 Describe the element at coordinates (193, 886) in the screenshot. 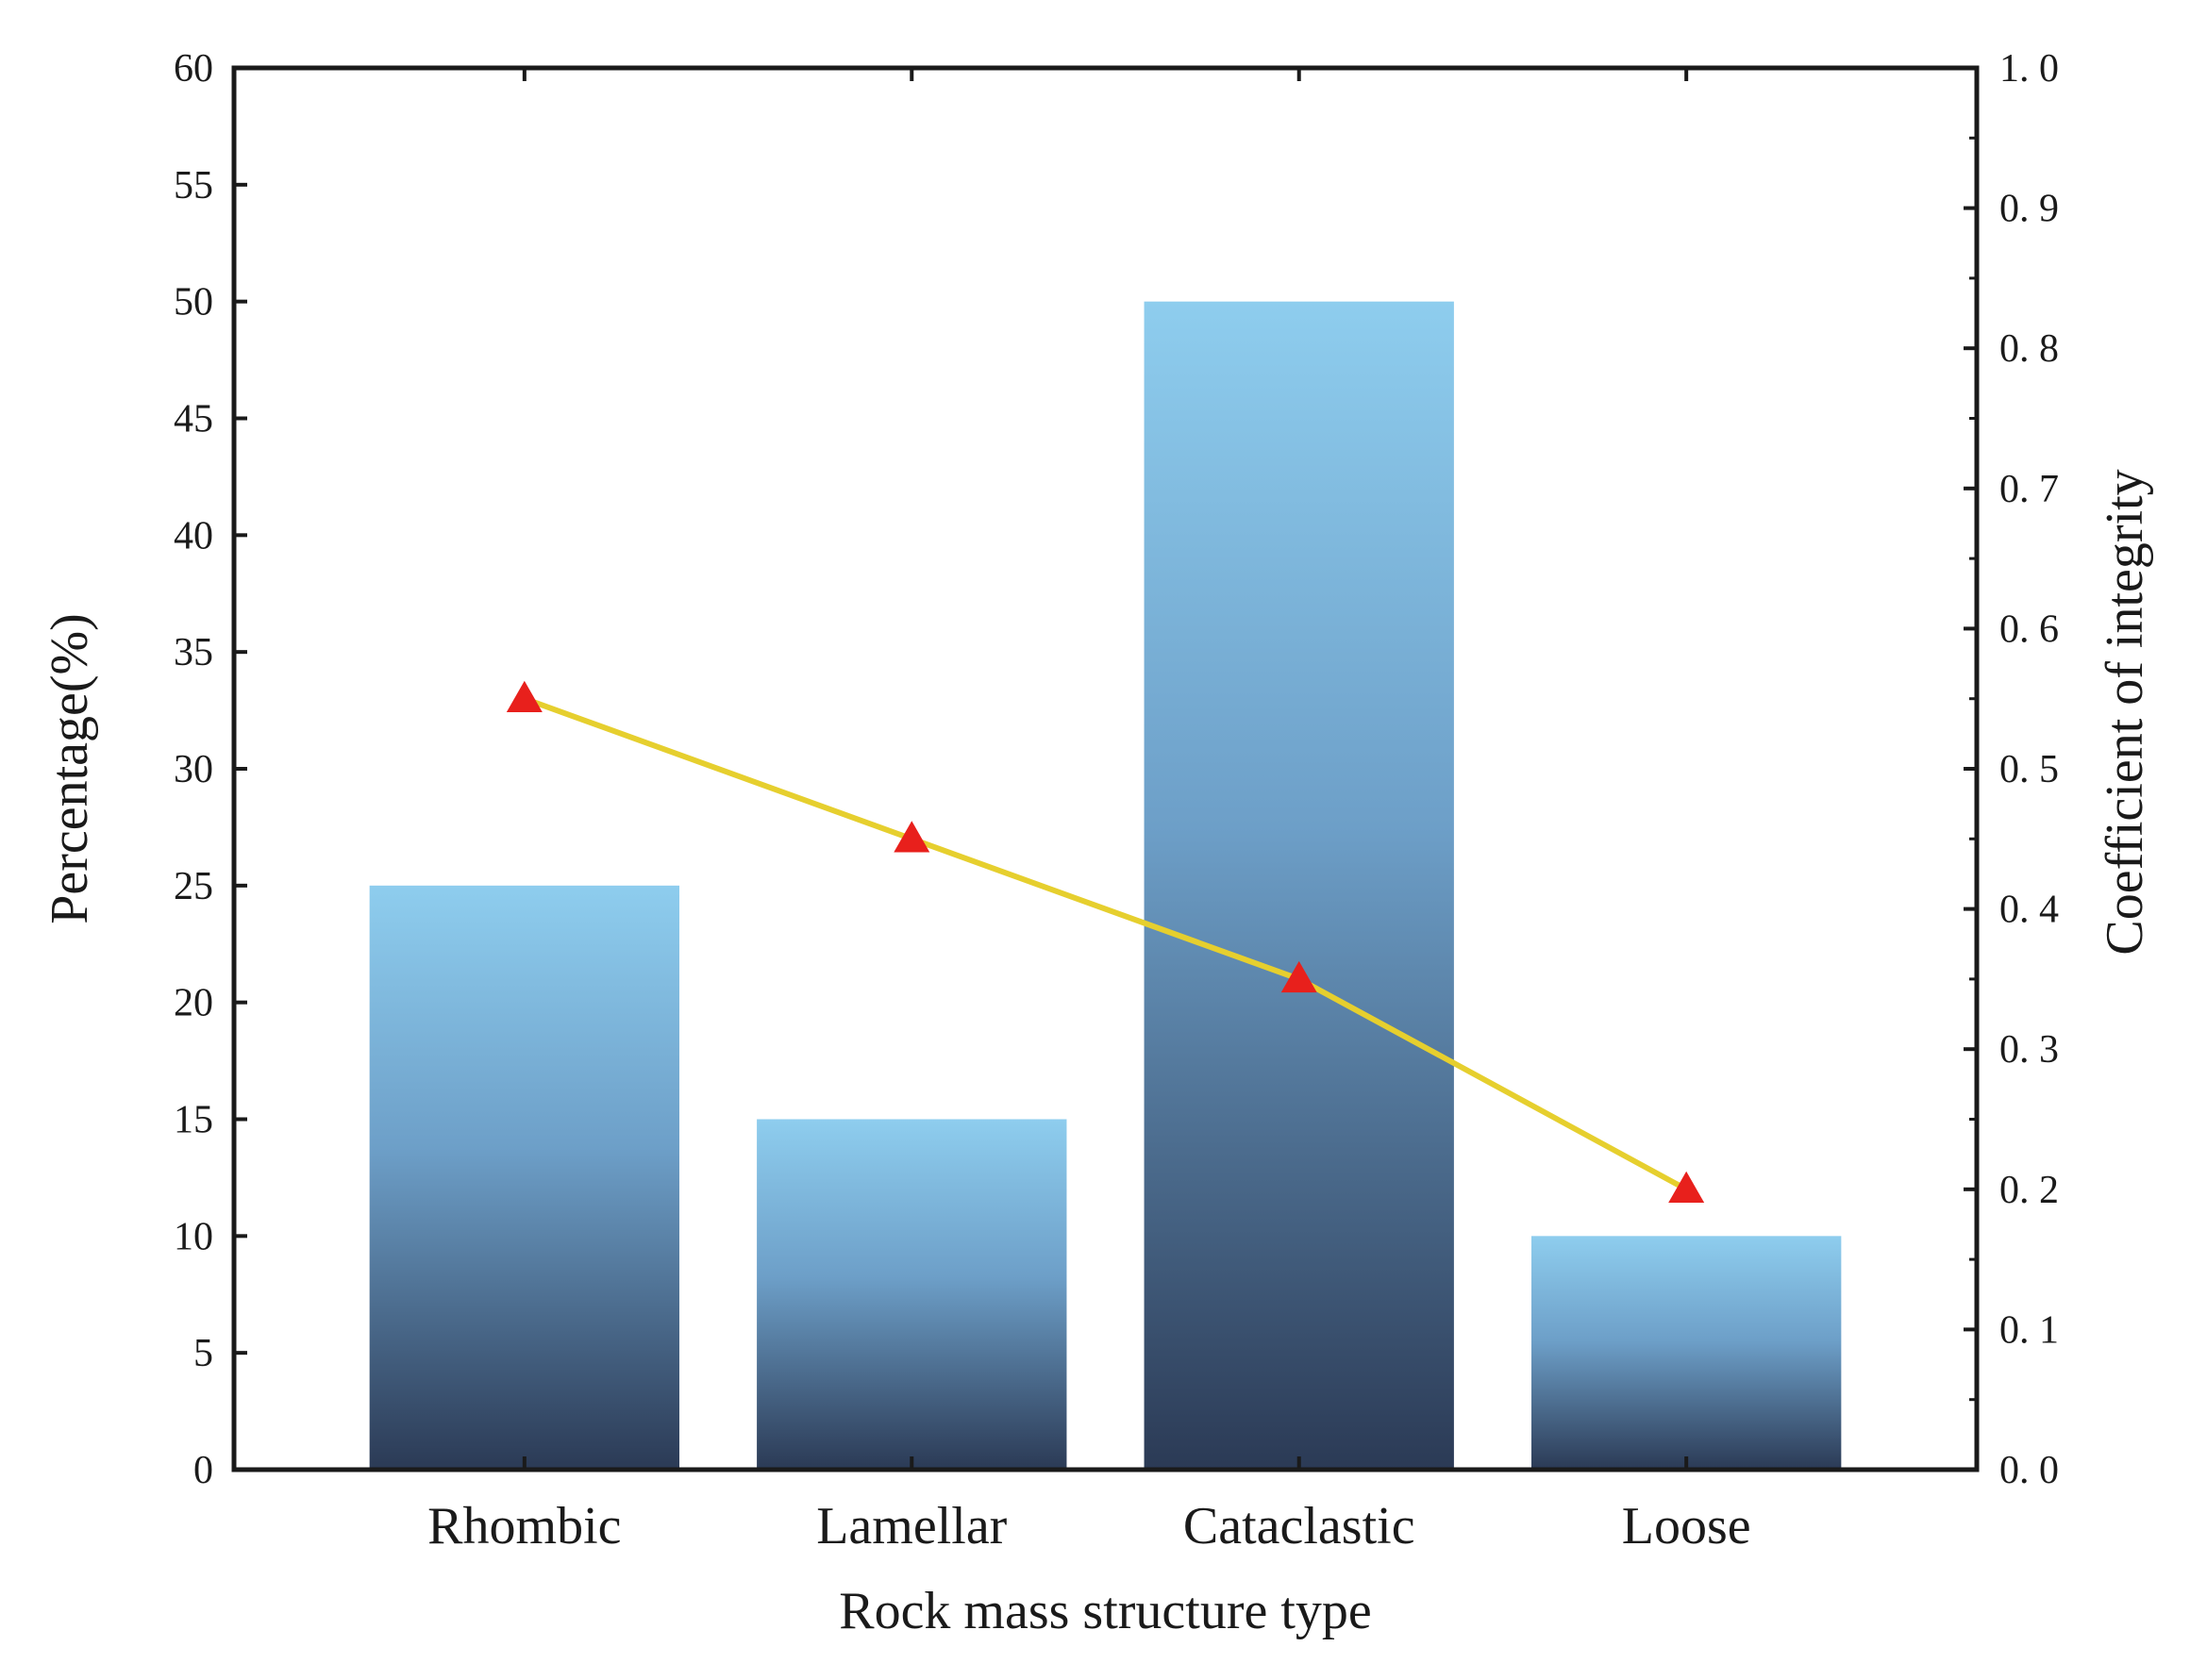

I see `y-tick-label: 25` at that location.